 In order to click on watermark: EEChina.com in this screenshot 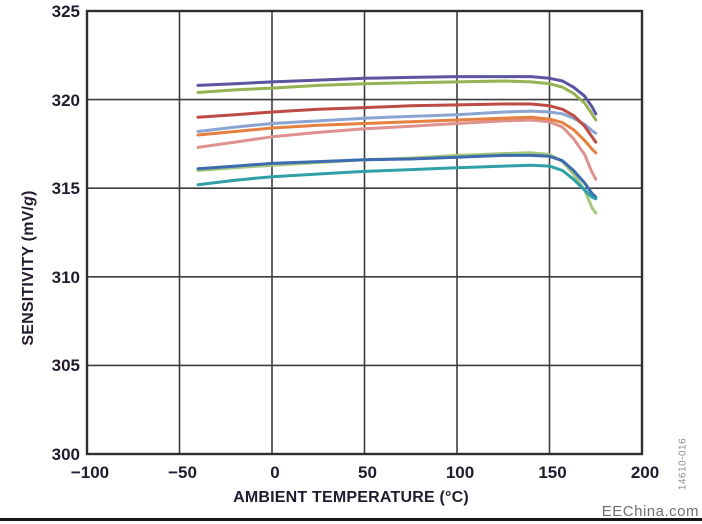, I will do `click(650, 511)`.